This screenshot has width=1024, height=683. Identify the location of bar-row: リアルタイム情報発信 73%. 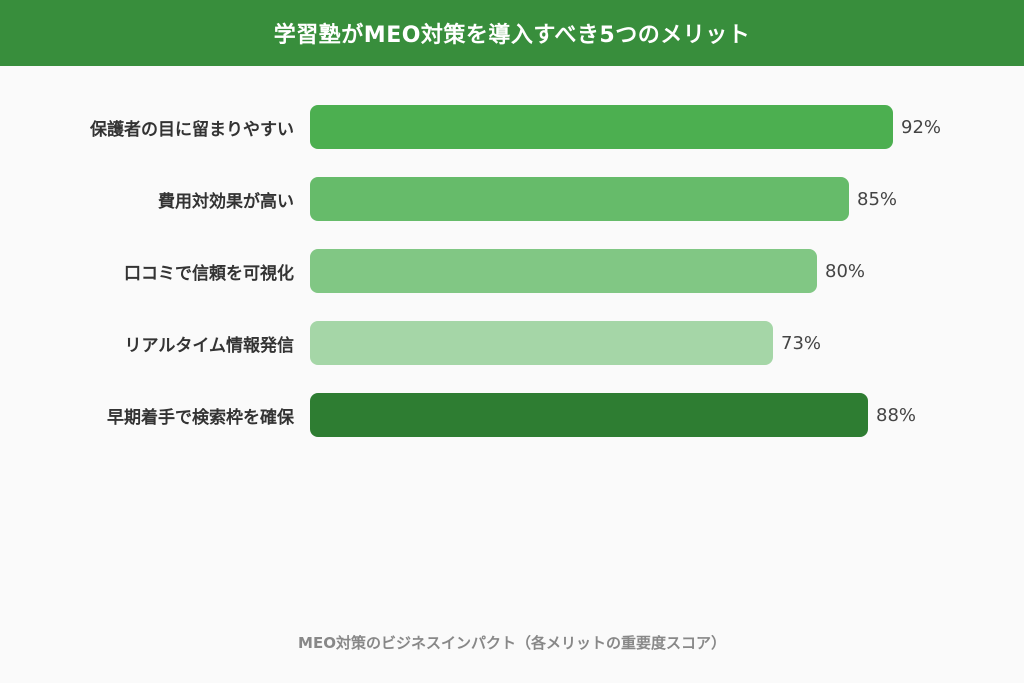
(512, 343).